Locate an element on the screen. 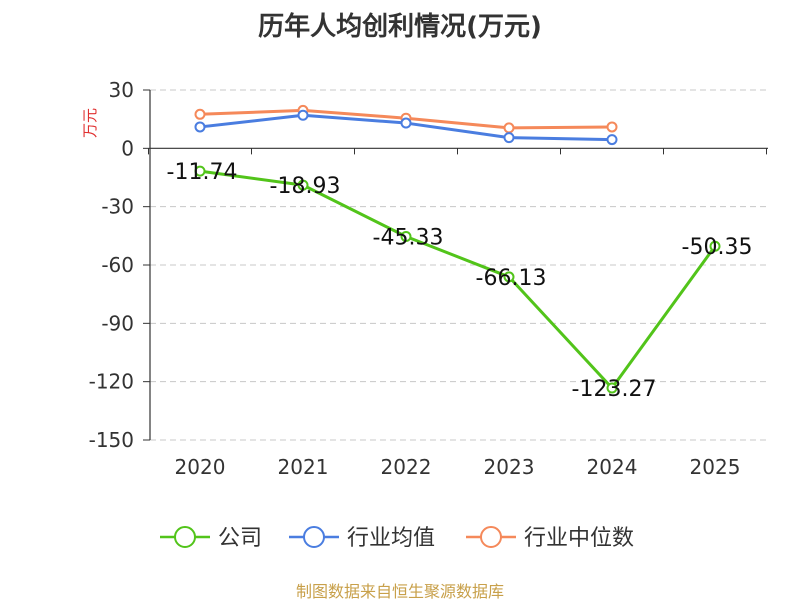  legend-item: 公司 is located at coordinates (211, 538).